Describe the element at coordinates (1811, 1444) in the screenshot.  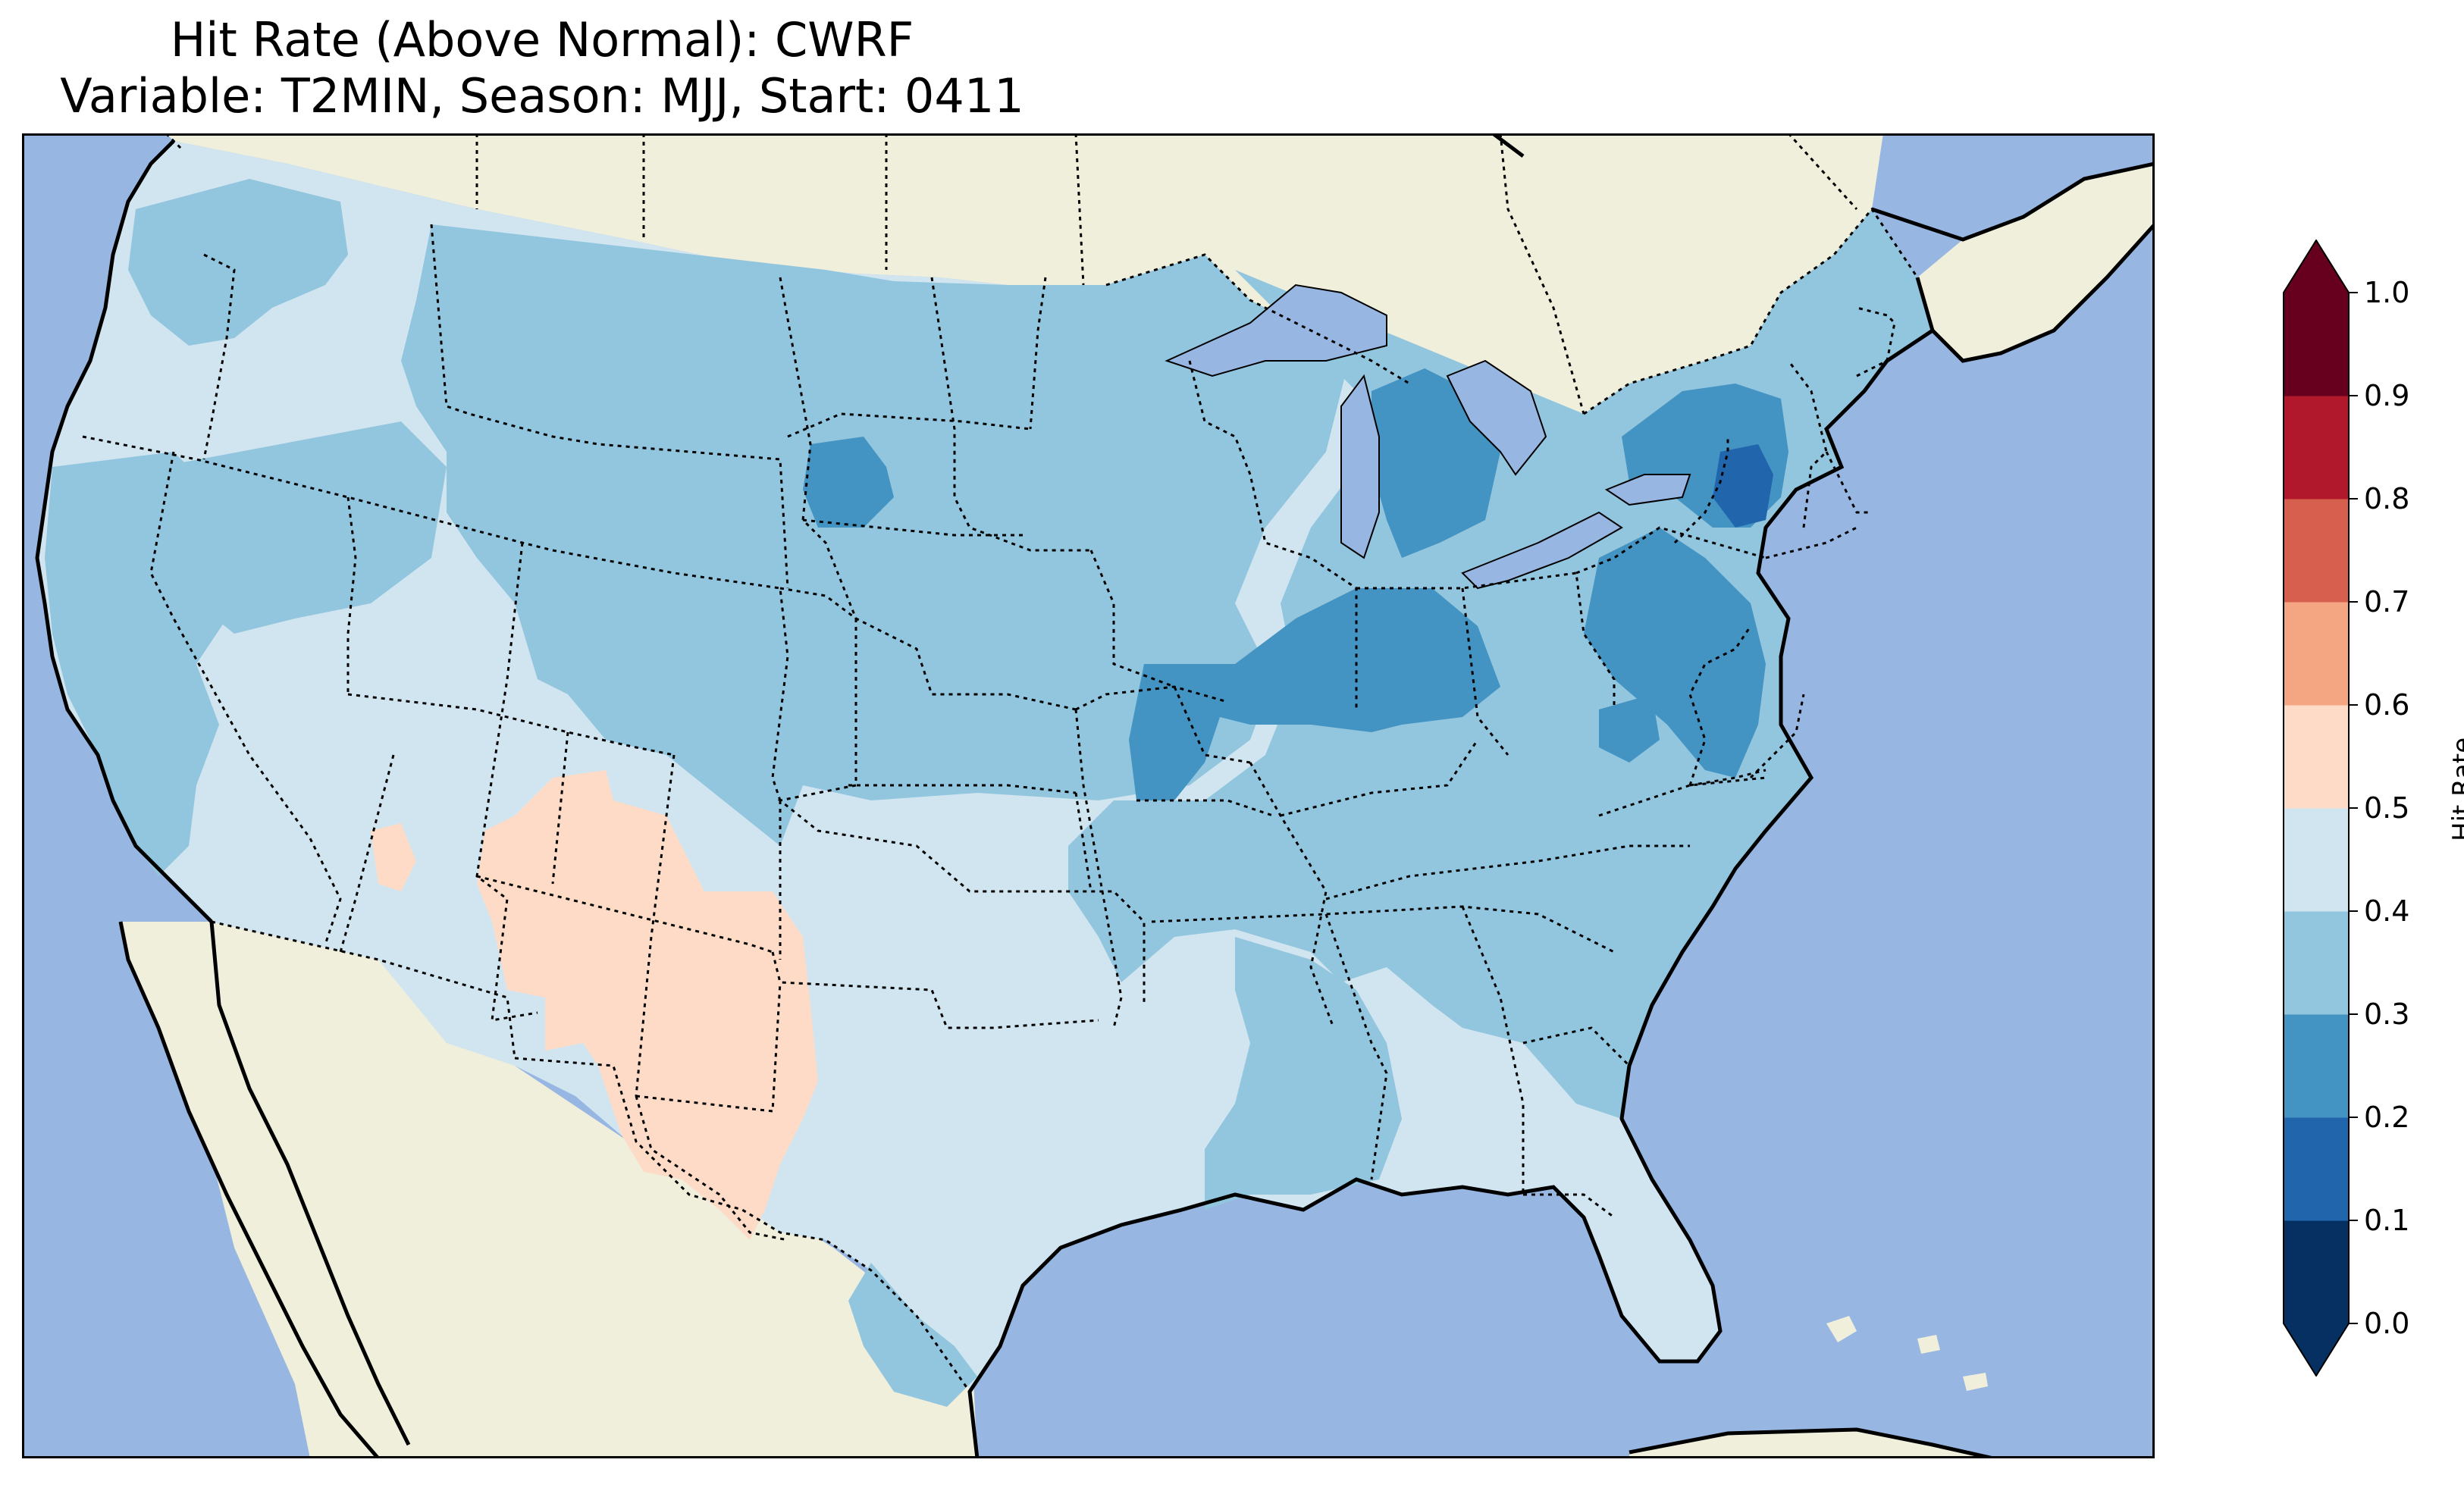
I see `cuba-land` at that location.